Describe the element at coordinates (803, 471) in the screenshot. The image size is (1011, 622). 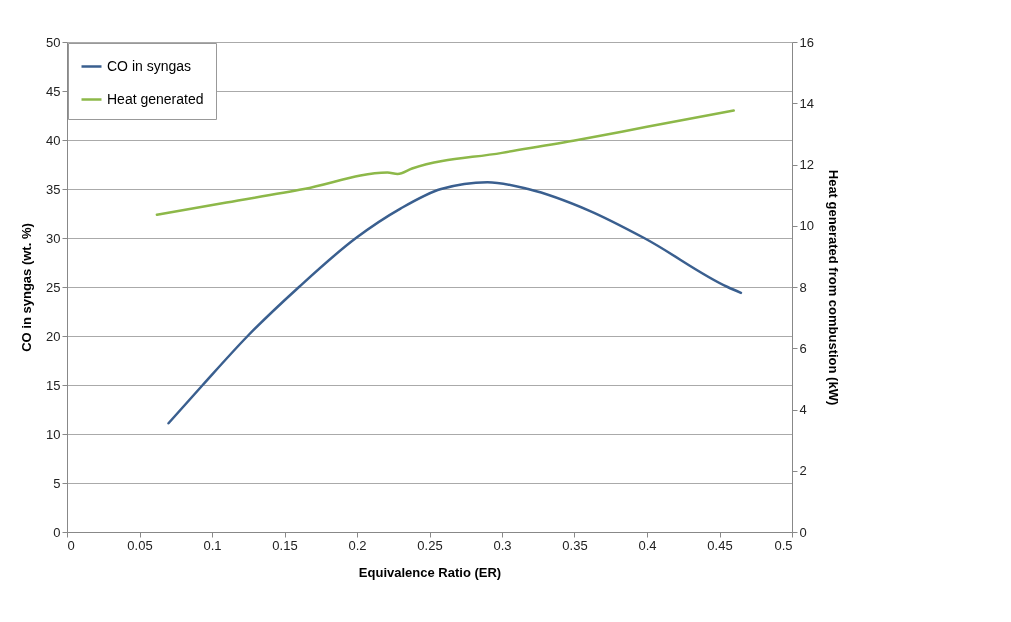
I see `y2-tick-label: 2` at that location.